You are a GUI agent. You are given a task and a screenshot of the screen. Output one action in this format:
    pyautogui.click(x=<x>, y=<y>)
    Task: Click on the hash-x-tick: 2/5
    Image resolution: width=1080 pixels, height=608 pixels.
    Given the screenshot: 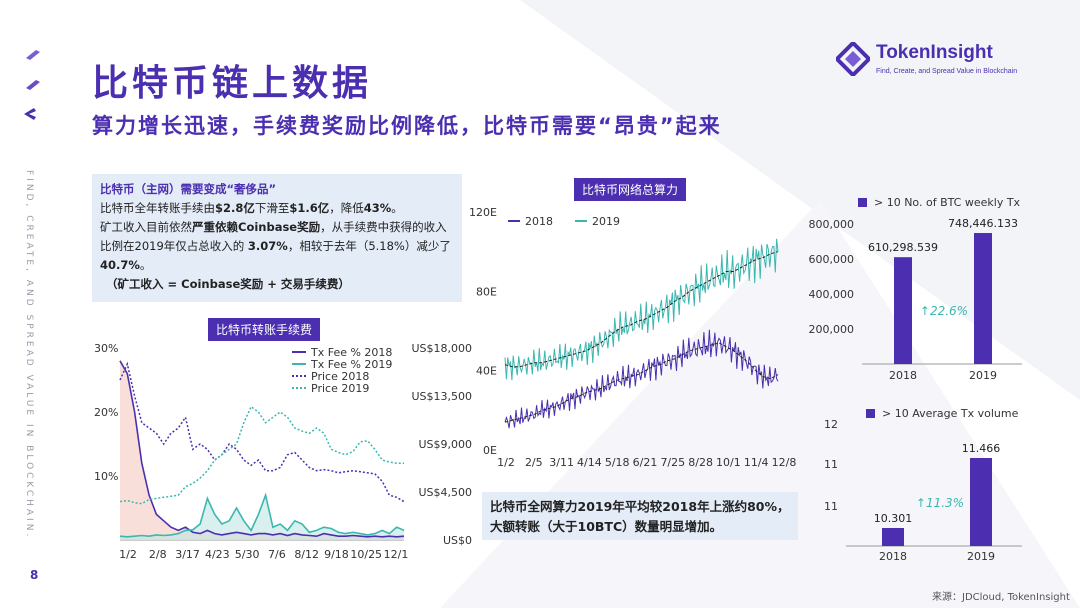 What is the action you would take?
    pyautogui.click(x=534, y=462)
    